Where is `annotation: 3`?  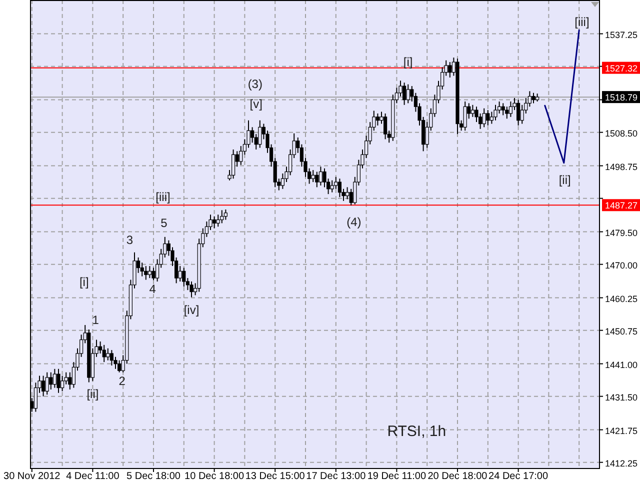
annotation: 3 is located at coordinates (130, 240).